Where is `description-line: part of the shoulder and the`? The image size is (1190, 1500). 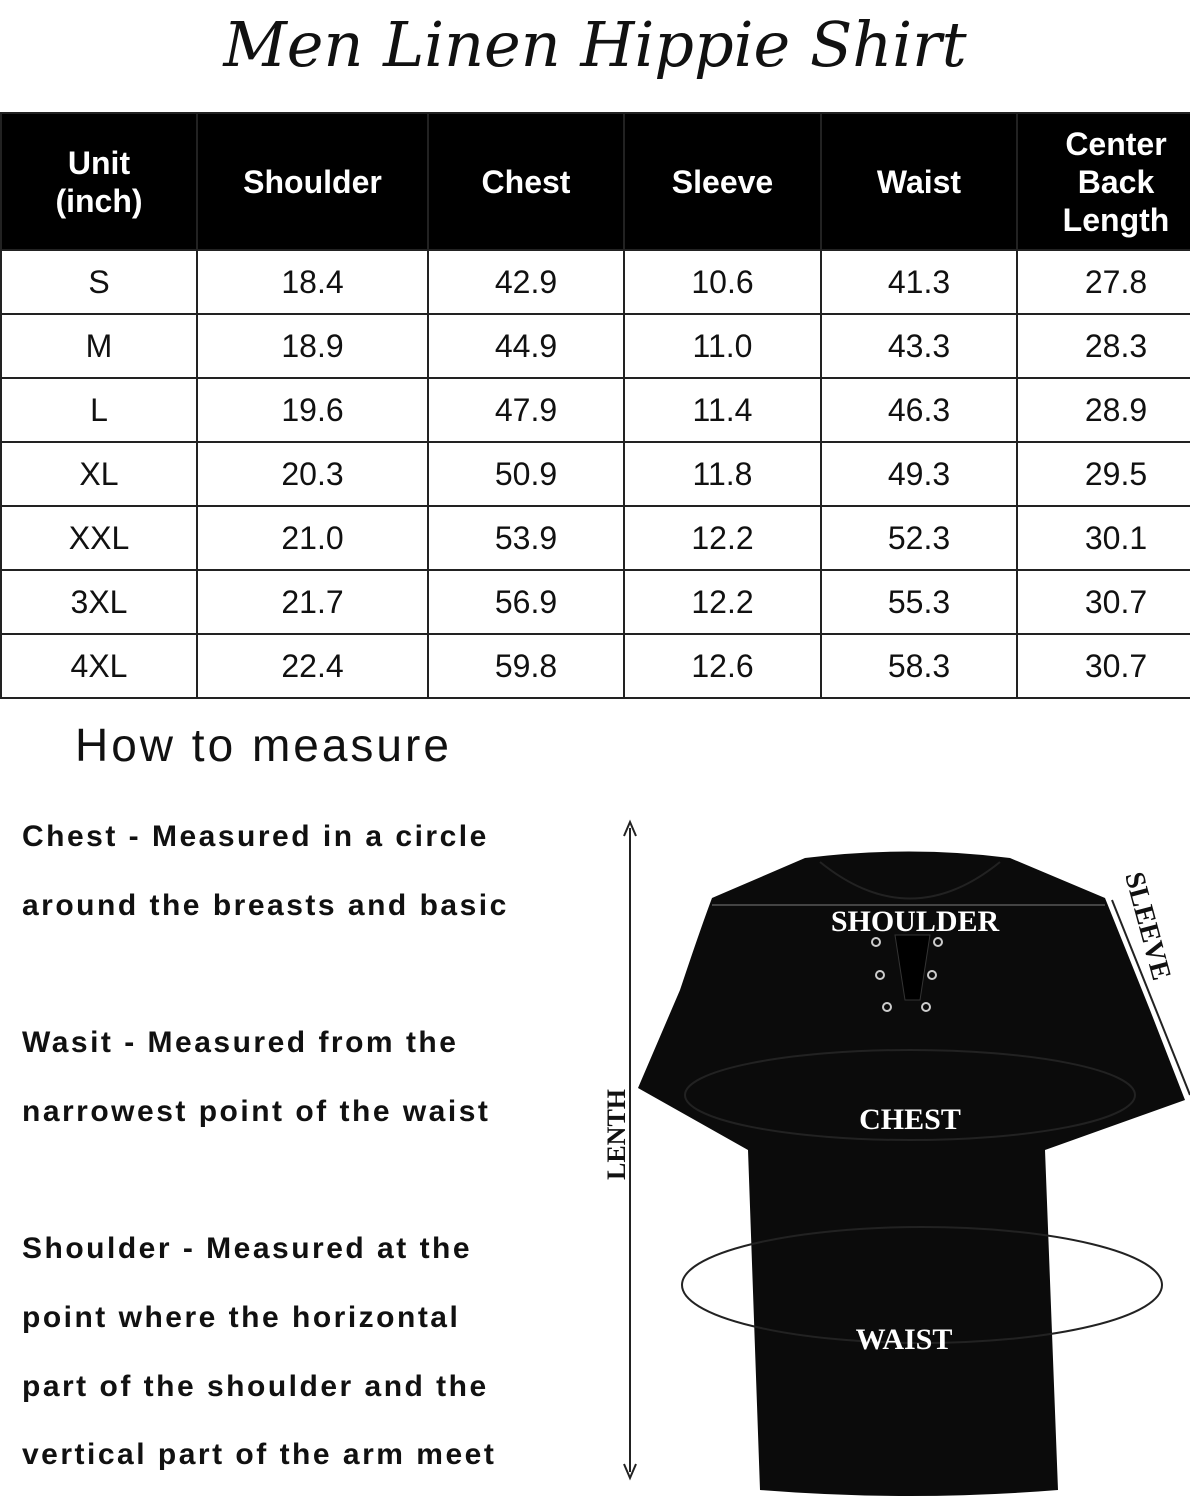 description-line: part of the shoulder and the is located at coordinates (255, 1386).